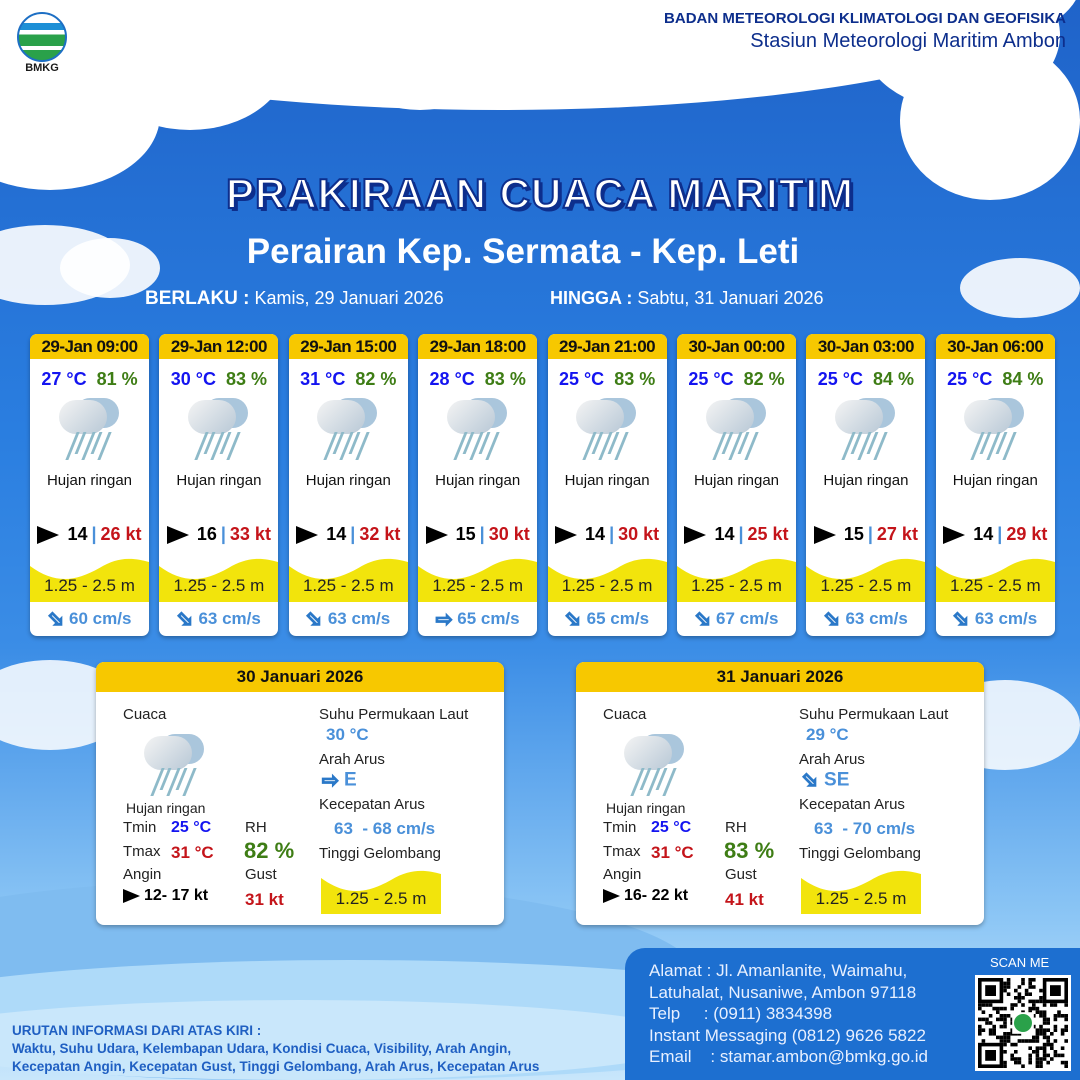  What do you see at coordinates (380, 853) in the screenshot?
I see `wave-label: Tinggi Gelombang` at bounding box center [380, 853].